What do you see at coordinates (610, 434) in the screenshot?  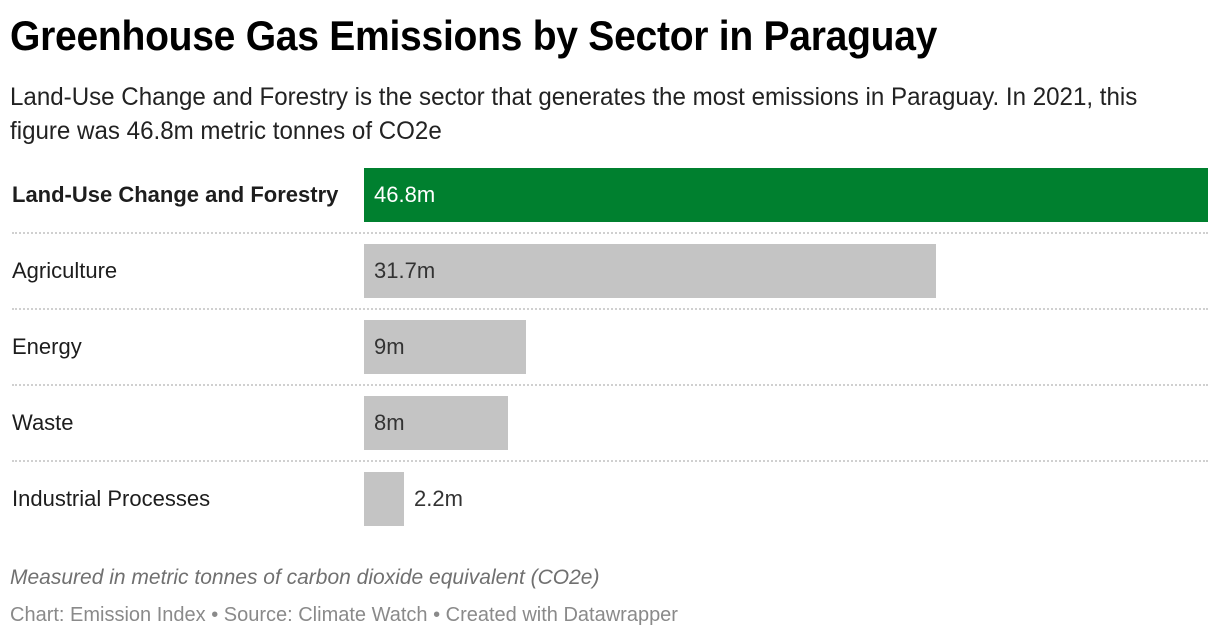 I see `bar-row: Waste 8m` at bounding box center [610, 434].